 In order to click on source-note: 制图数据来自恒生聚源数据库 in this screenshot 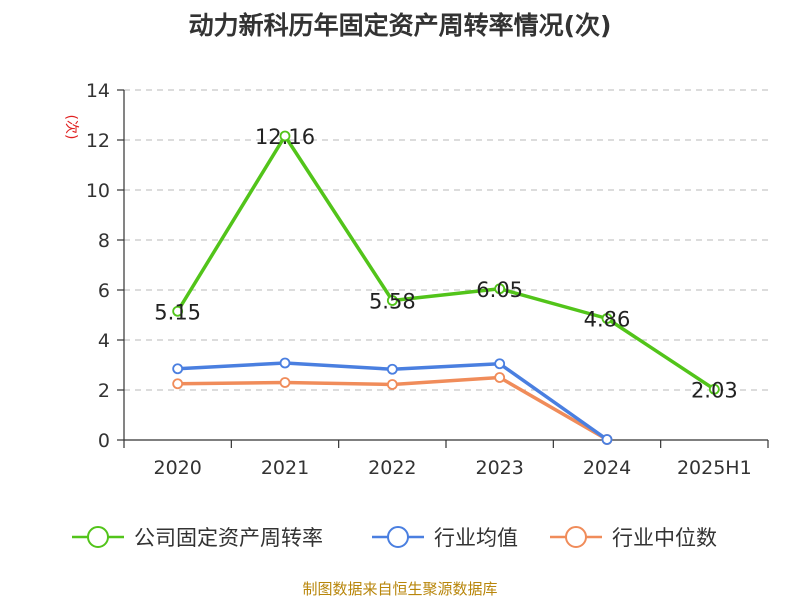, I will do `click(400, 589)`.